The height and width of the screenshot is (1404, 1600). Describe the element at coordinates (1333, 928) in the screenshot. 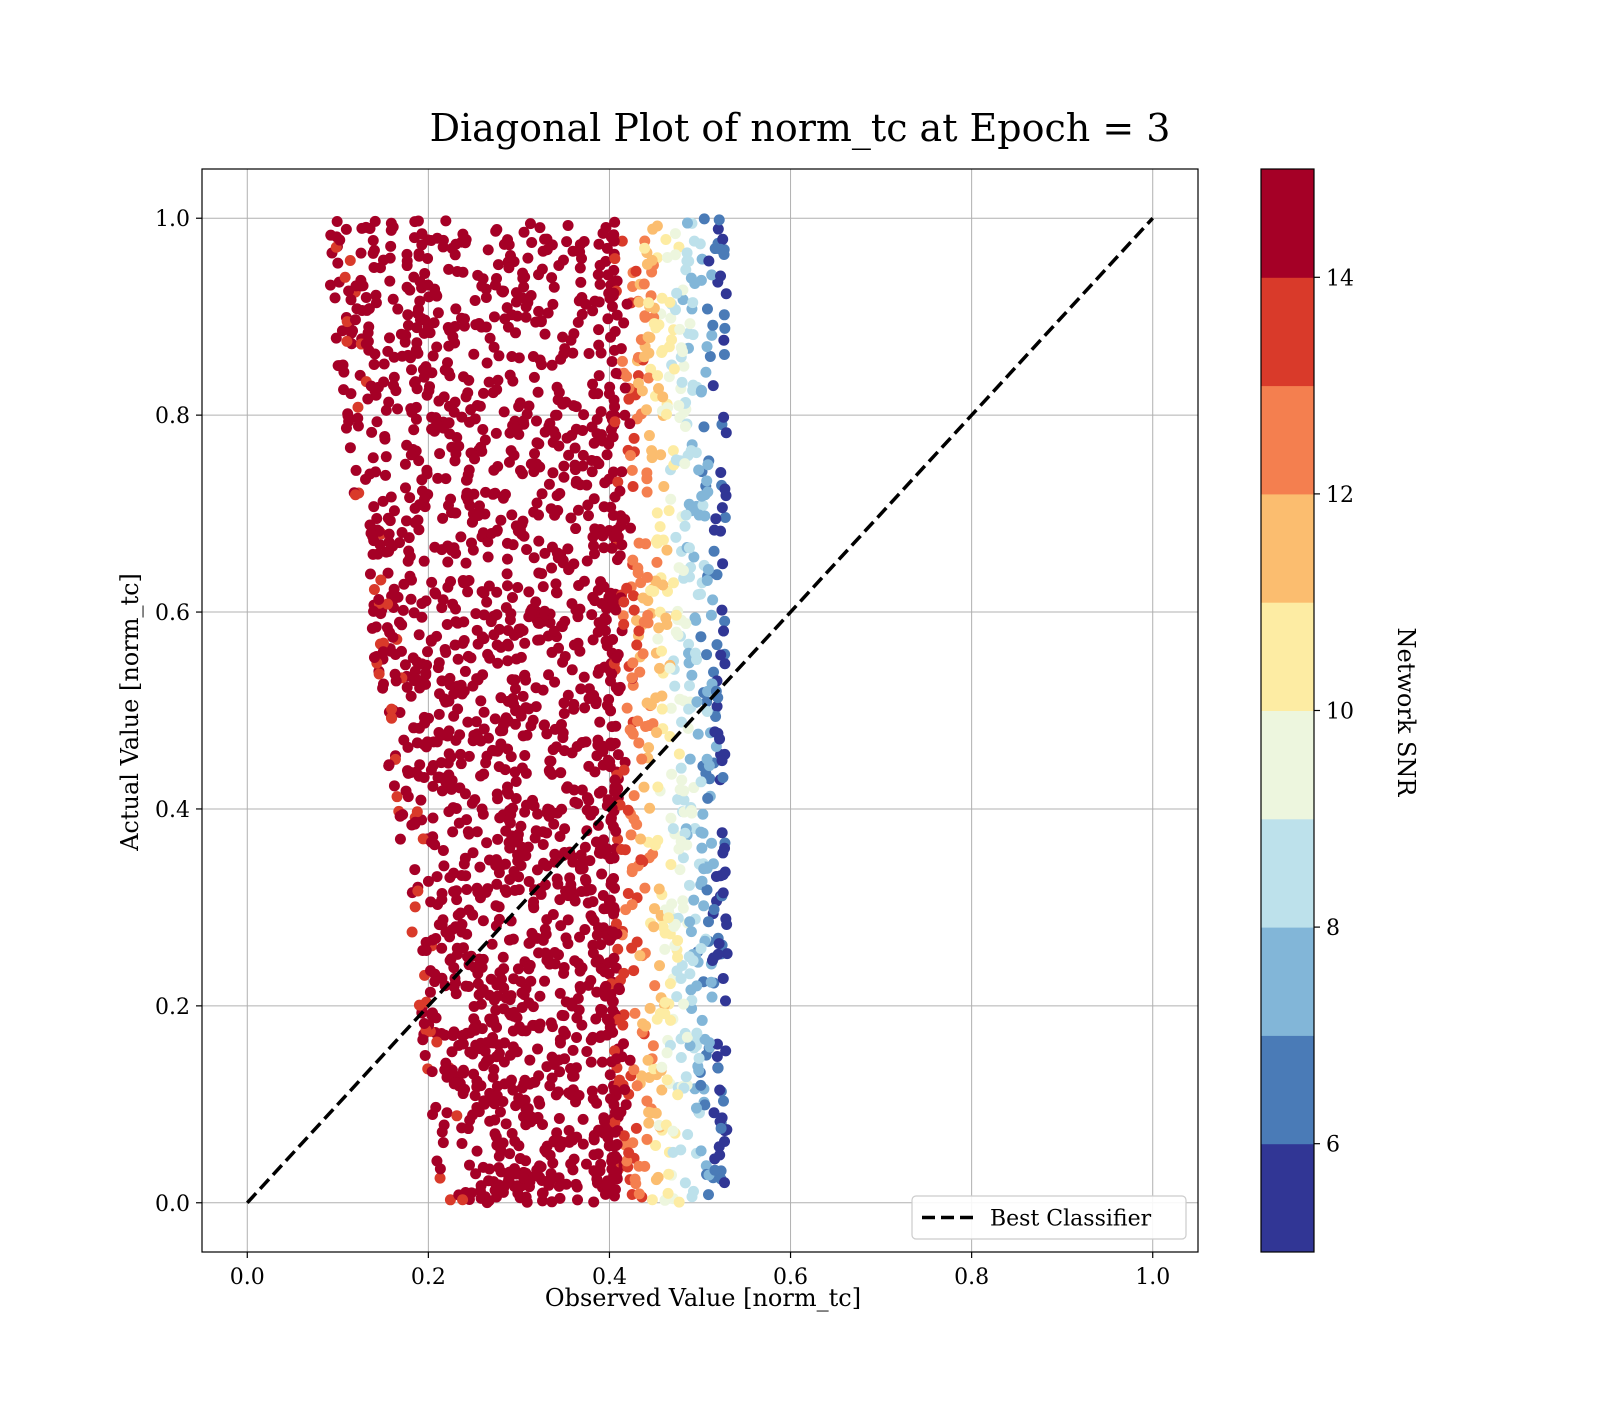

I see `colorbar-tick-label: 8` at that location.